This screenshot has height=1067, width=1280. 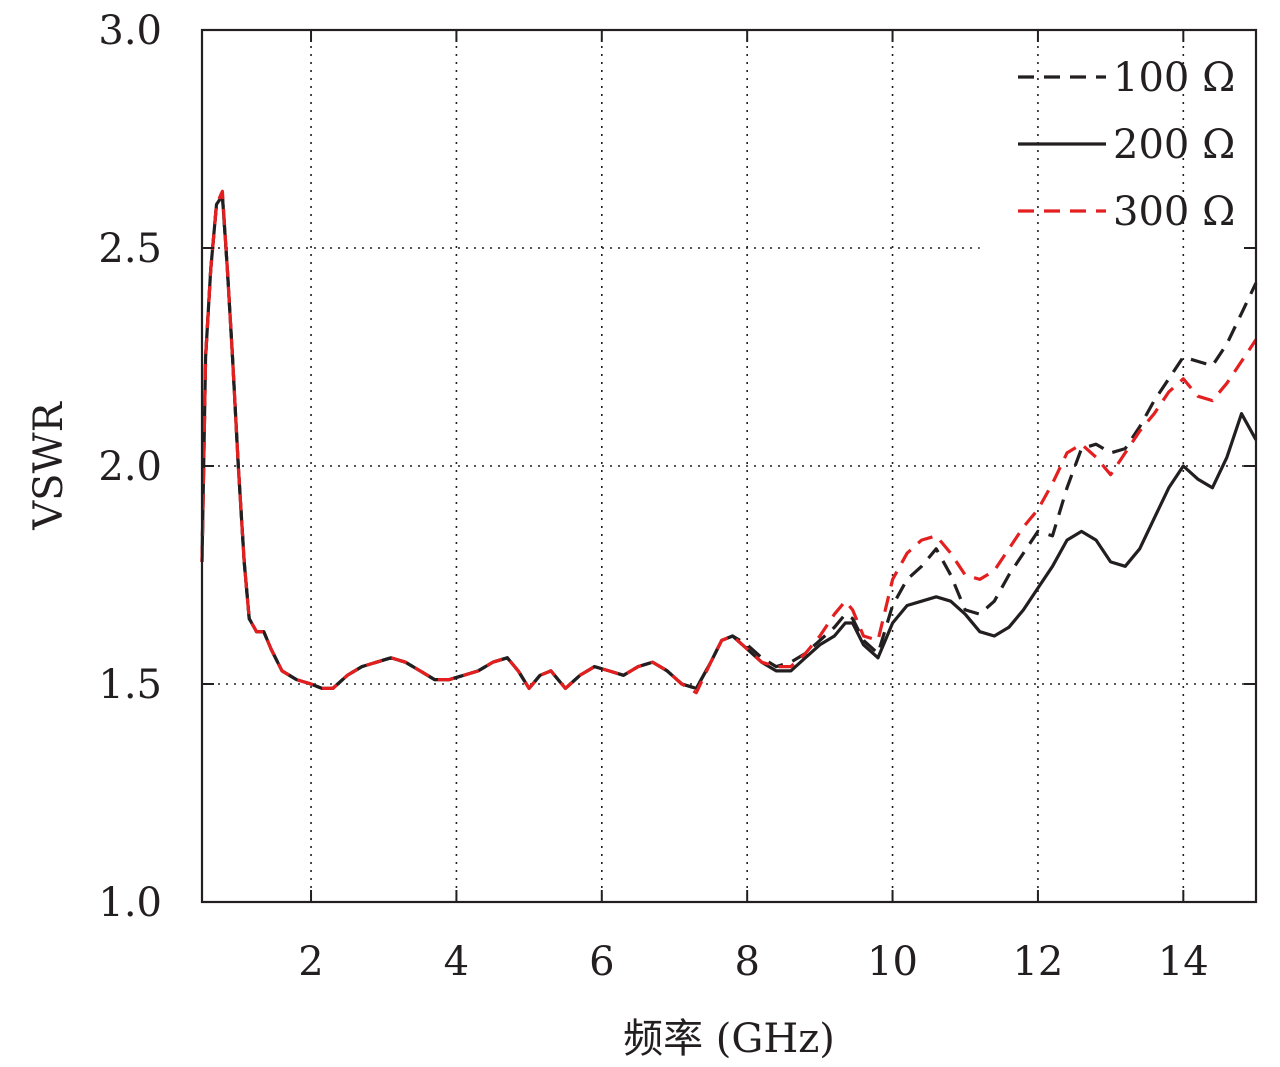 I want to click on legend-label-2: 200 Ω, so click(x=1174, y=145).